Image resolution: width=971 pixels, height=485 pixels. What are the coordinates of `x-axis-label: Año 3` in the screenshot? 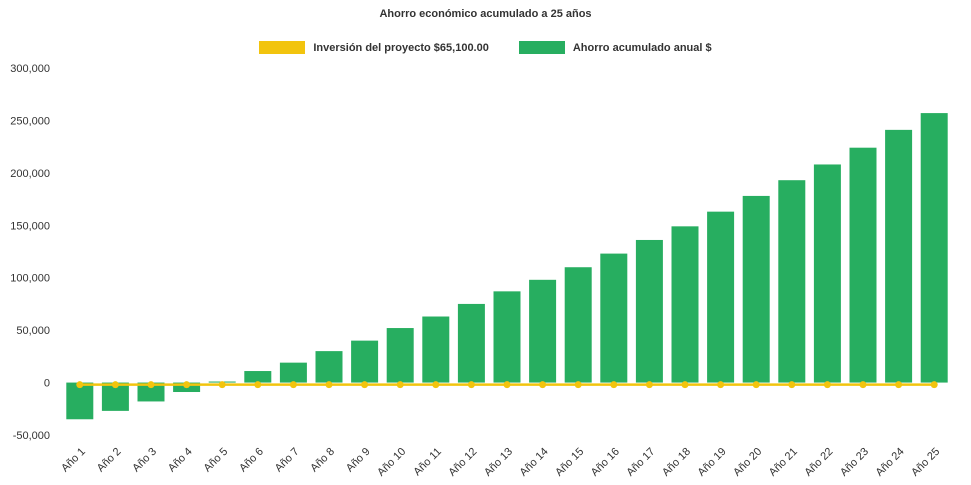 It's located at (144, 460).